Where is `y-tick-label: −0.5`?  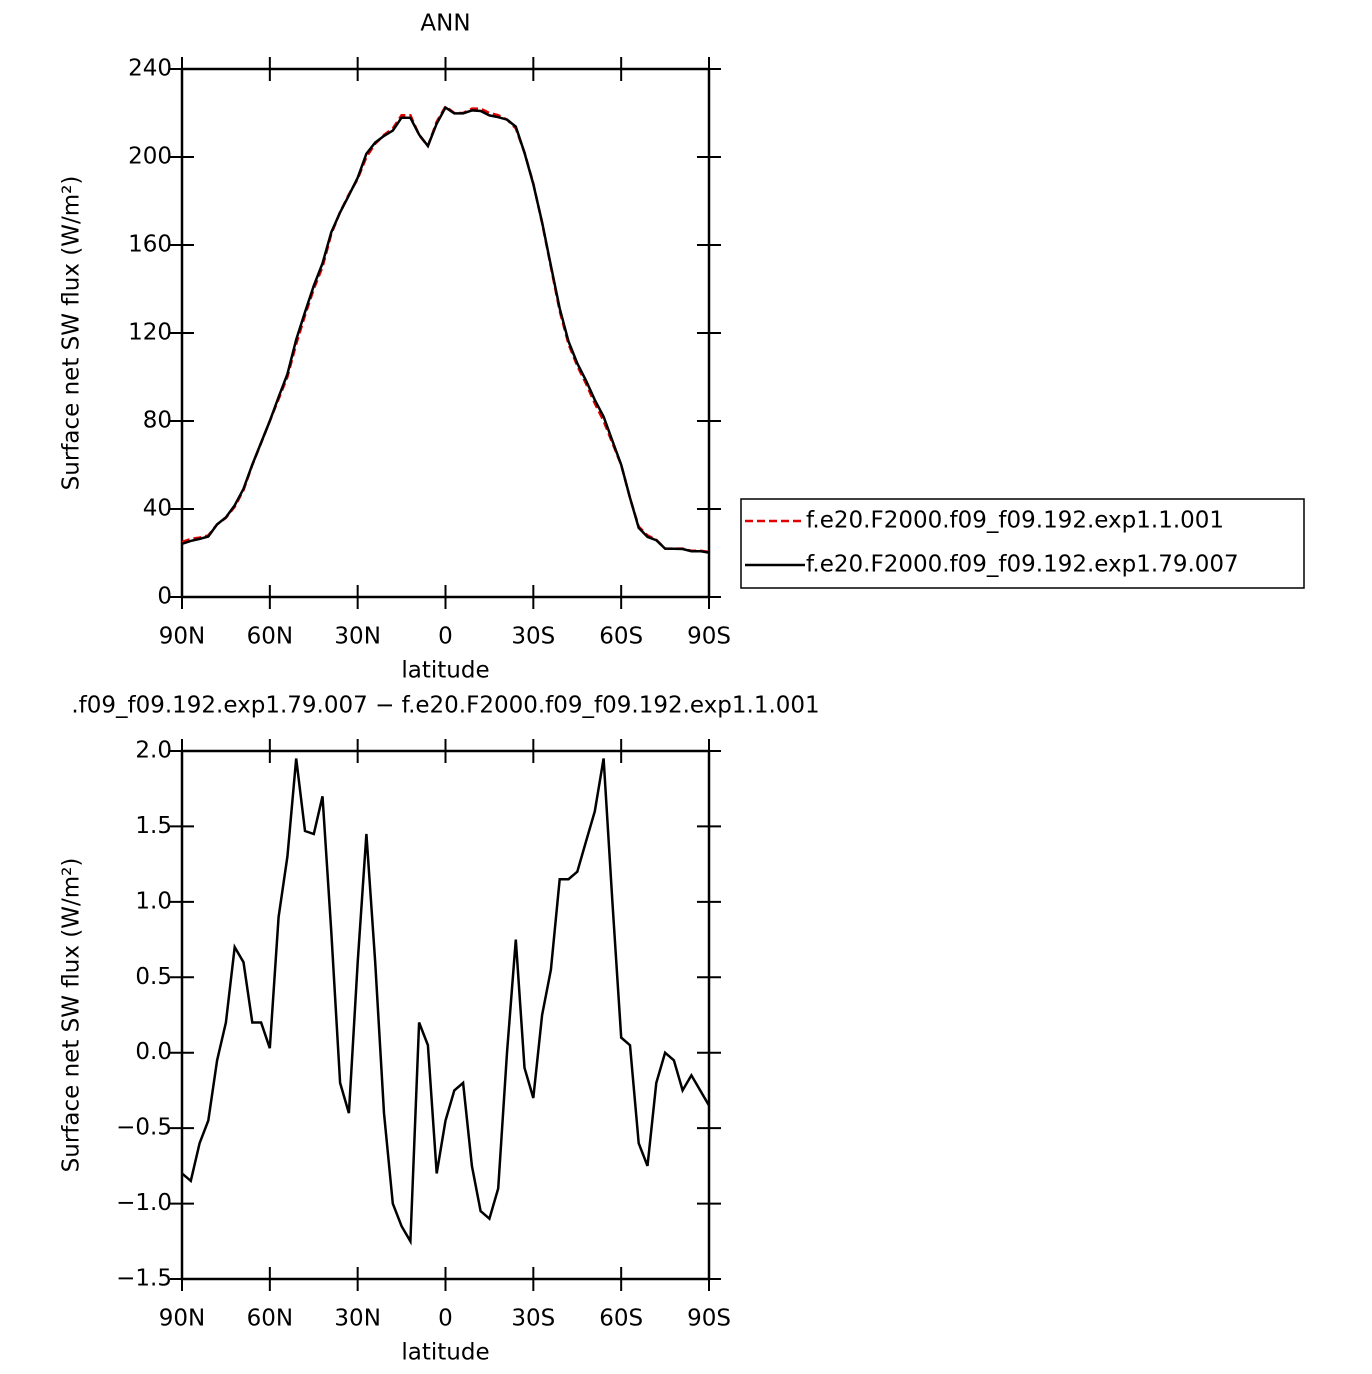
y-tick-label: −0.5 is located at coordinates (144, 1128).